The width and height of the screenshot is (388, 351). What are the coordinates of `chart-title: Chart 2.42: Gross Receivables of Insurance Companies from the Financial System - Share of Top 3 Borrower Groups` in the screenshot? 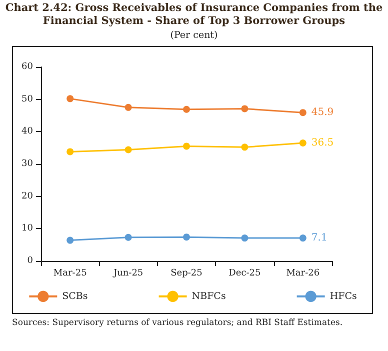 It's located at (194, 15).